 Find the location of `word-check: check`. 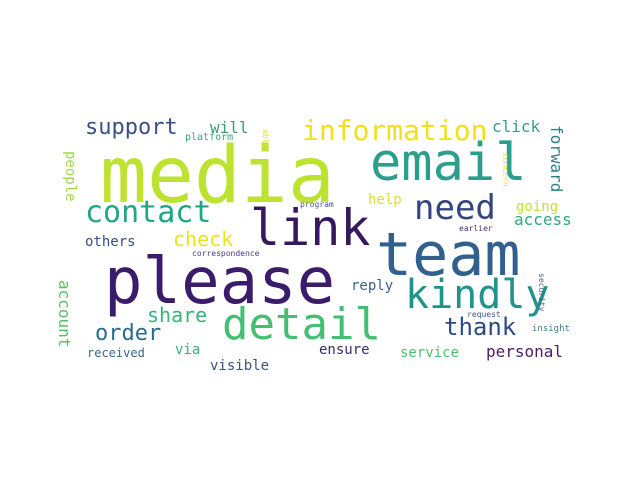

word-check: check is located at coordinates (203, 239).